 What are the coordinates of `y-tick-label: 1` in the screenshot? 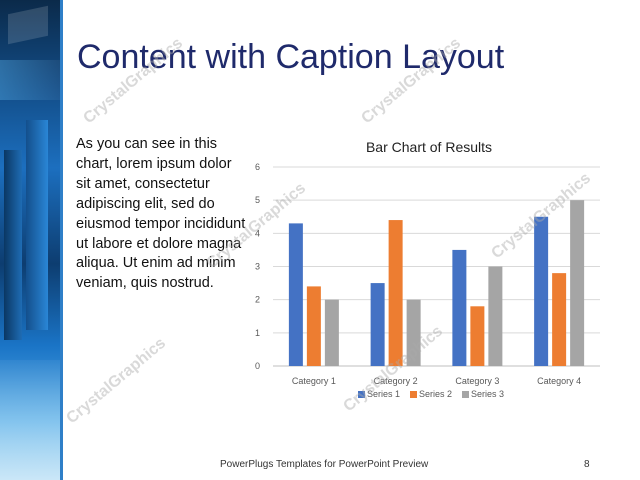 It's located at (257, 333).